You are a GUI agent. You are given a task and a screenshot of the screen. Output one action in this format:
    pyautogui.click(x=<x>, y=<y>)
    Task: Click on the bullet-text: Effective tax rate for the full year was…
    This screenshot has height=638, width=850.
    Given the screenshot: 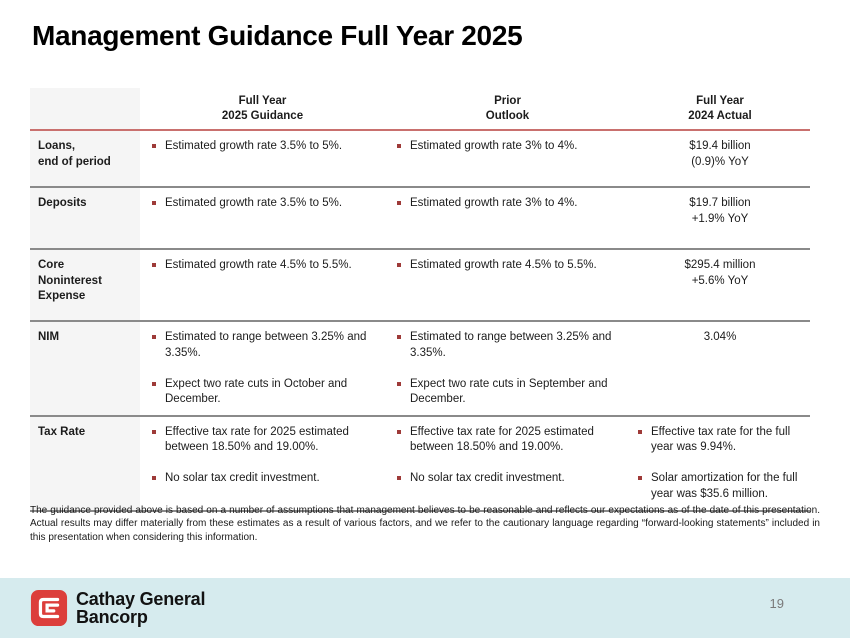 What is the action you would take?
    pyautogui.click(x=721, y=440)
    